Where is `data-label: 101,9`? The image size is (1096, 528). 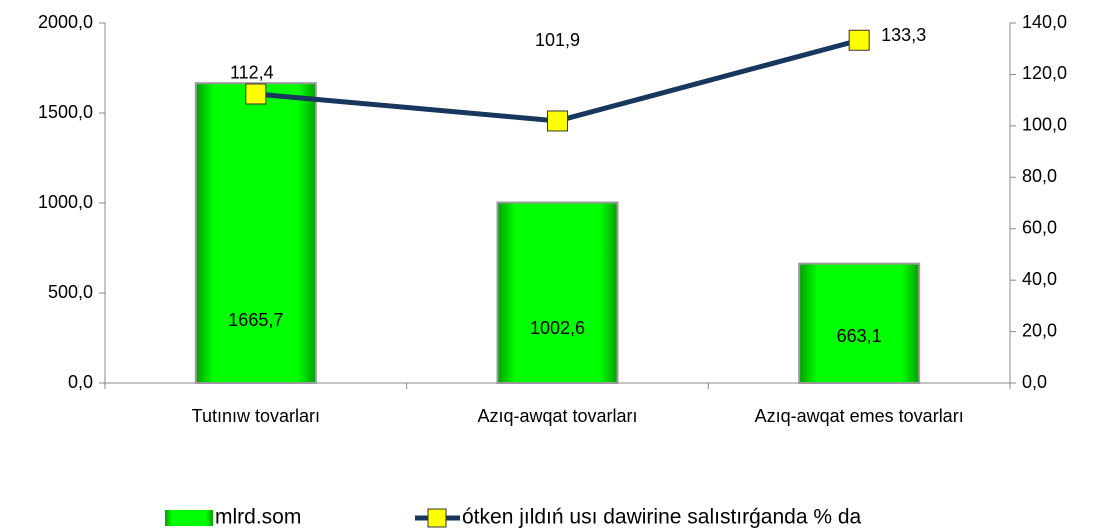 data-label: 101,9 is located at coordinates (557, 40).